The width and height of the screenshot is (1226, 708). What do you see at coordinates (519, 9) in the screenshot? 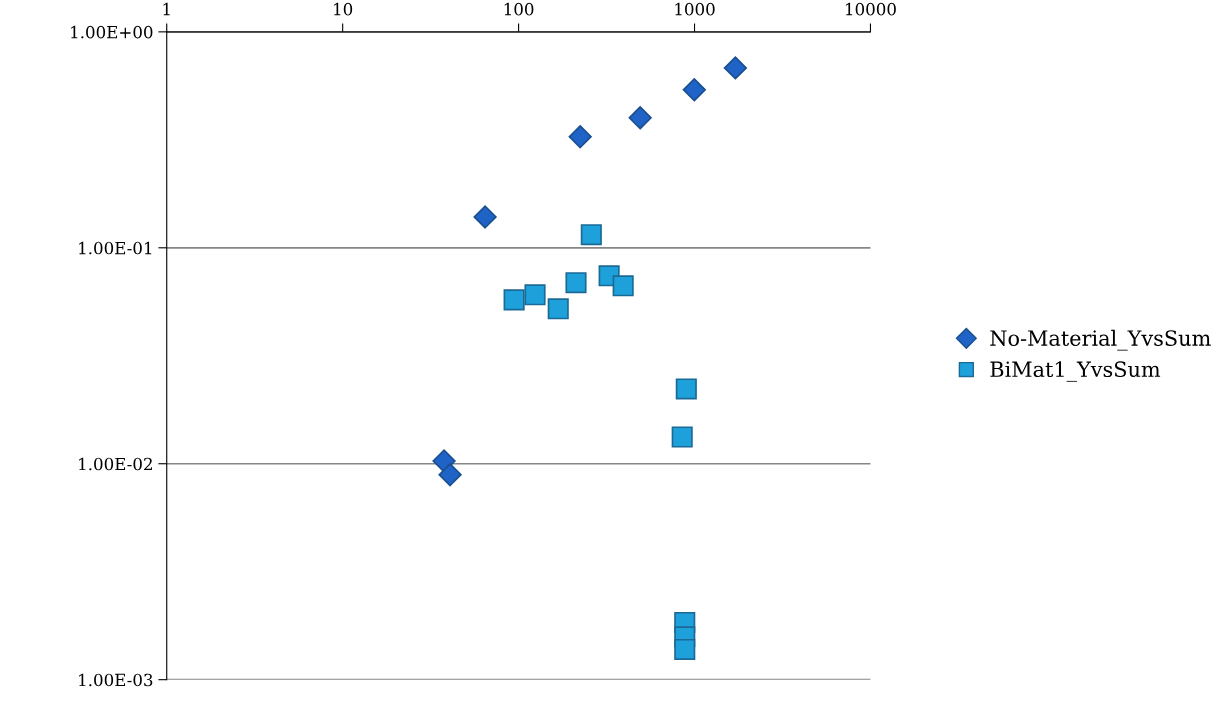
I see `x-tick-label: 100` at bounding box center [519, 9].